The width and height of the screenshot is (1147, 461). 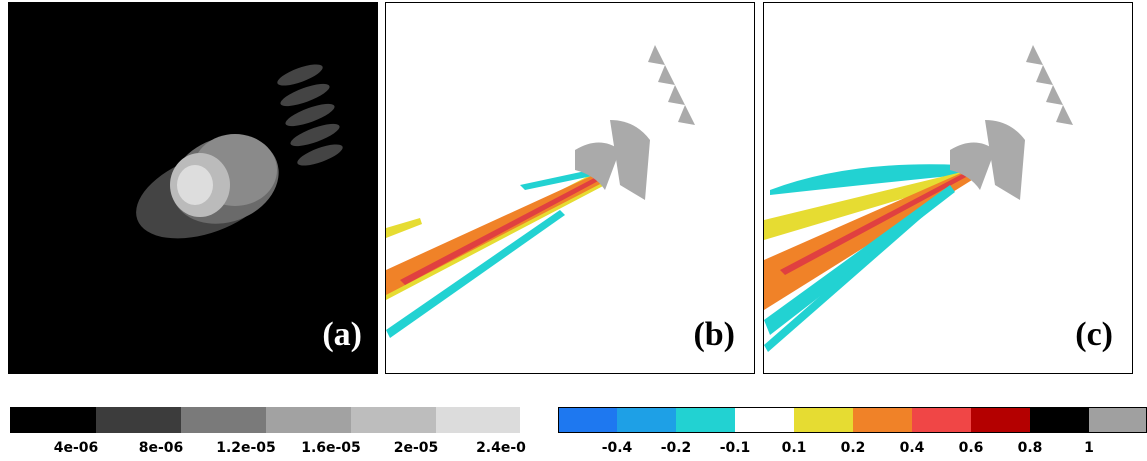 I want to click on colorbar-tick-label: 2.4e-0, so click(x=501, y=448).